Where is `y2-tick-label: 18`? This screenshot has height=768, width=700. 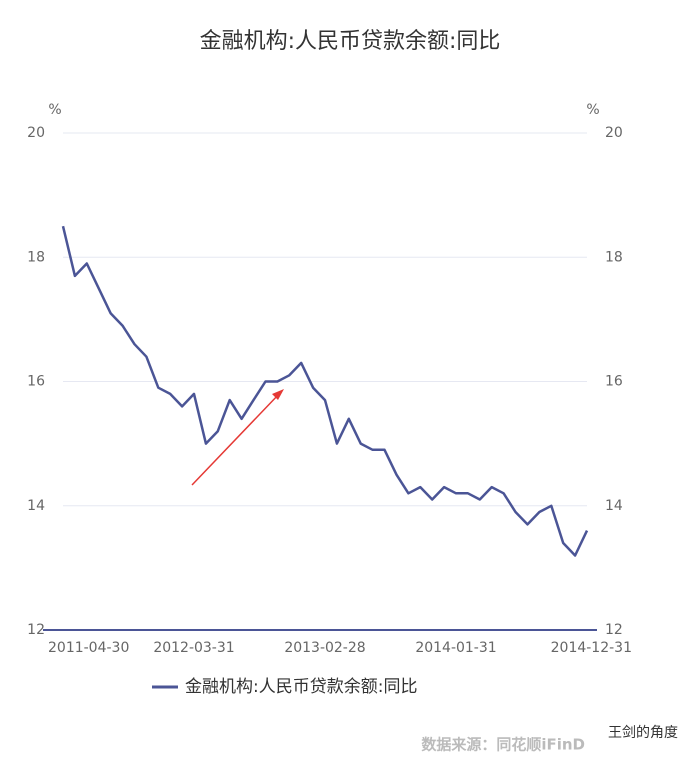 y2-tick-label: 18 is located at coordinates (614, 257).